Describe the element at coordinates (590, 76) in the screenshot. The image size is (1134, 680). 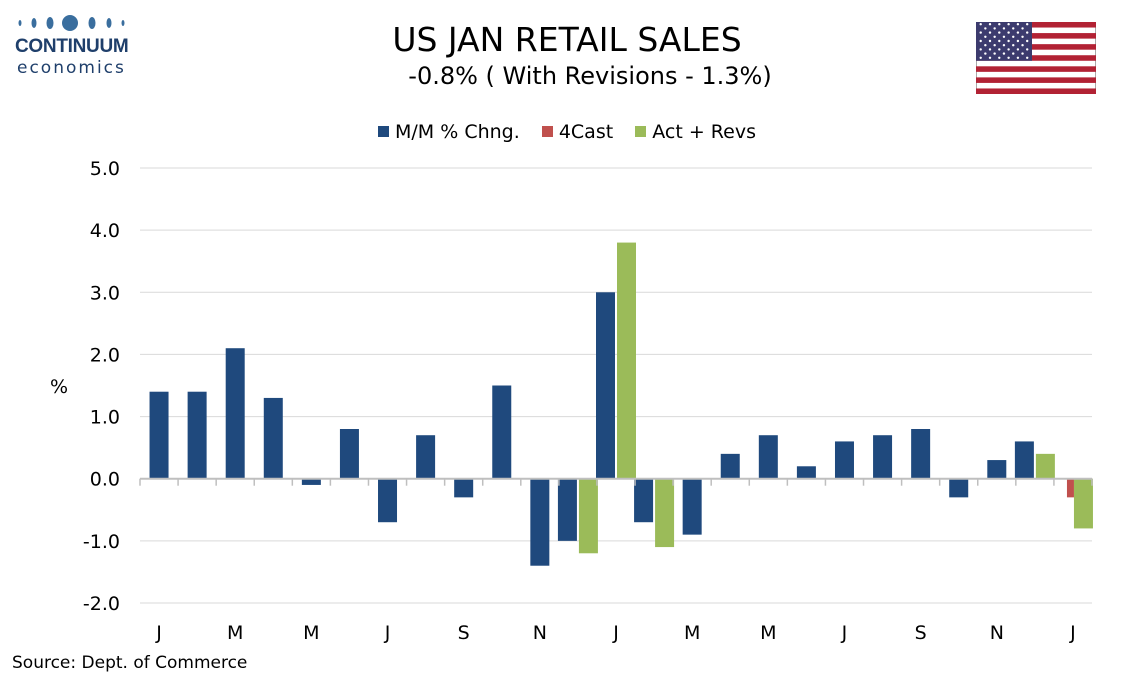
I see `chart-subtitle: -0.8% ( With Revisions - 1.3%)` at that location.